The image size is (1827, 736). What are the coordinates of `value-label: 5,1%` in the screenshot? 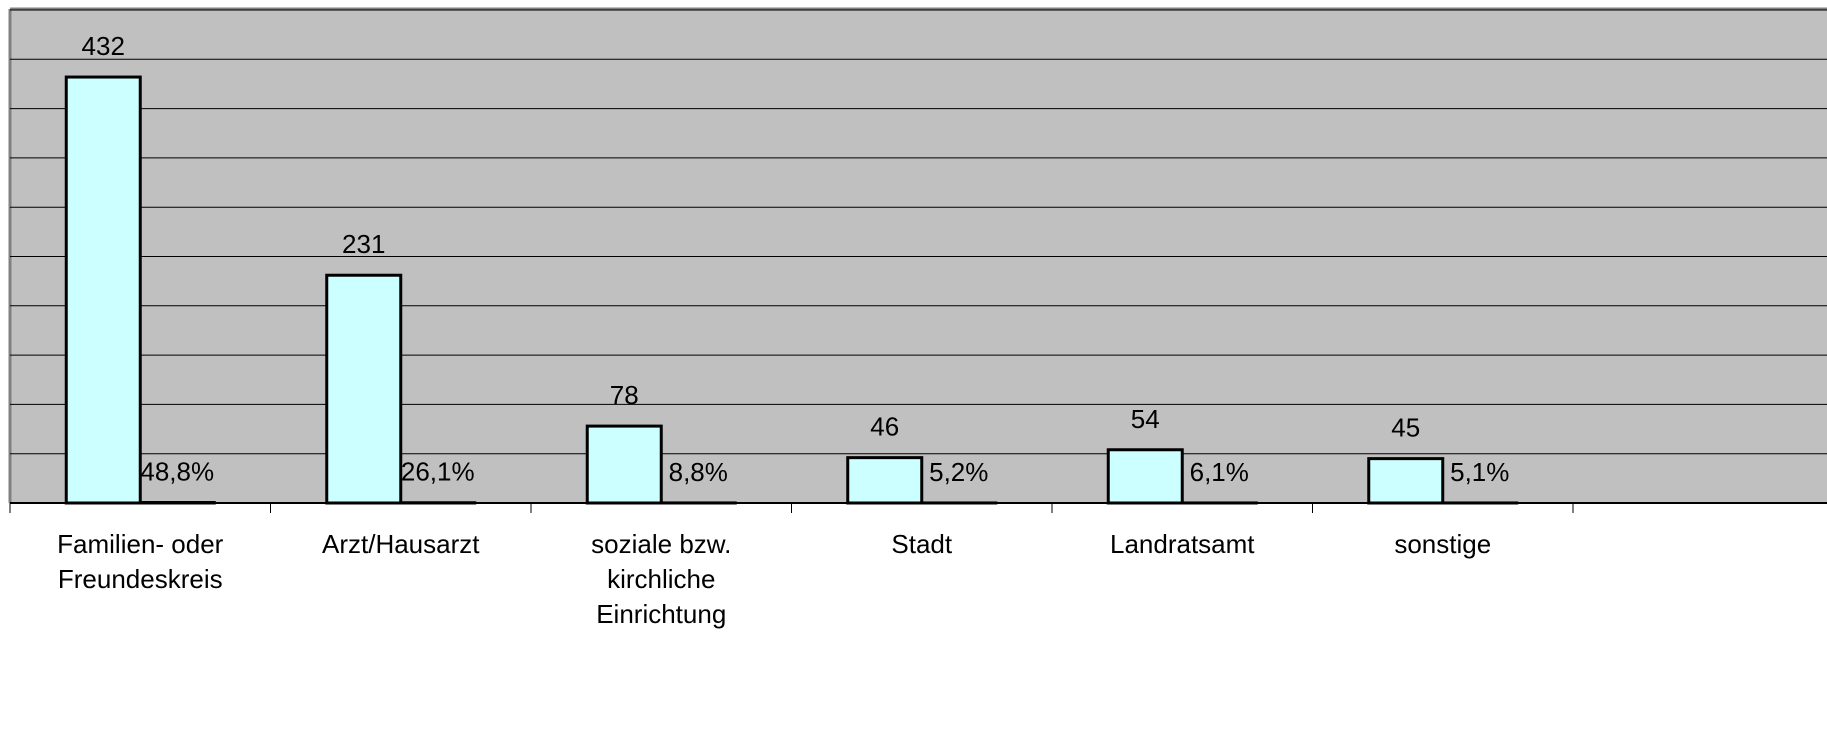 It's located at (1479, 472).